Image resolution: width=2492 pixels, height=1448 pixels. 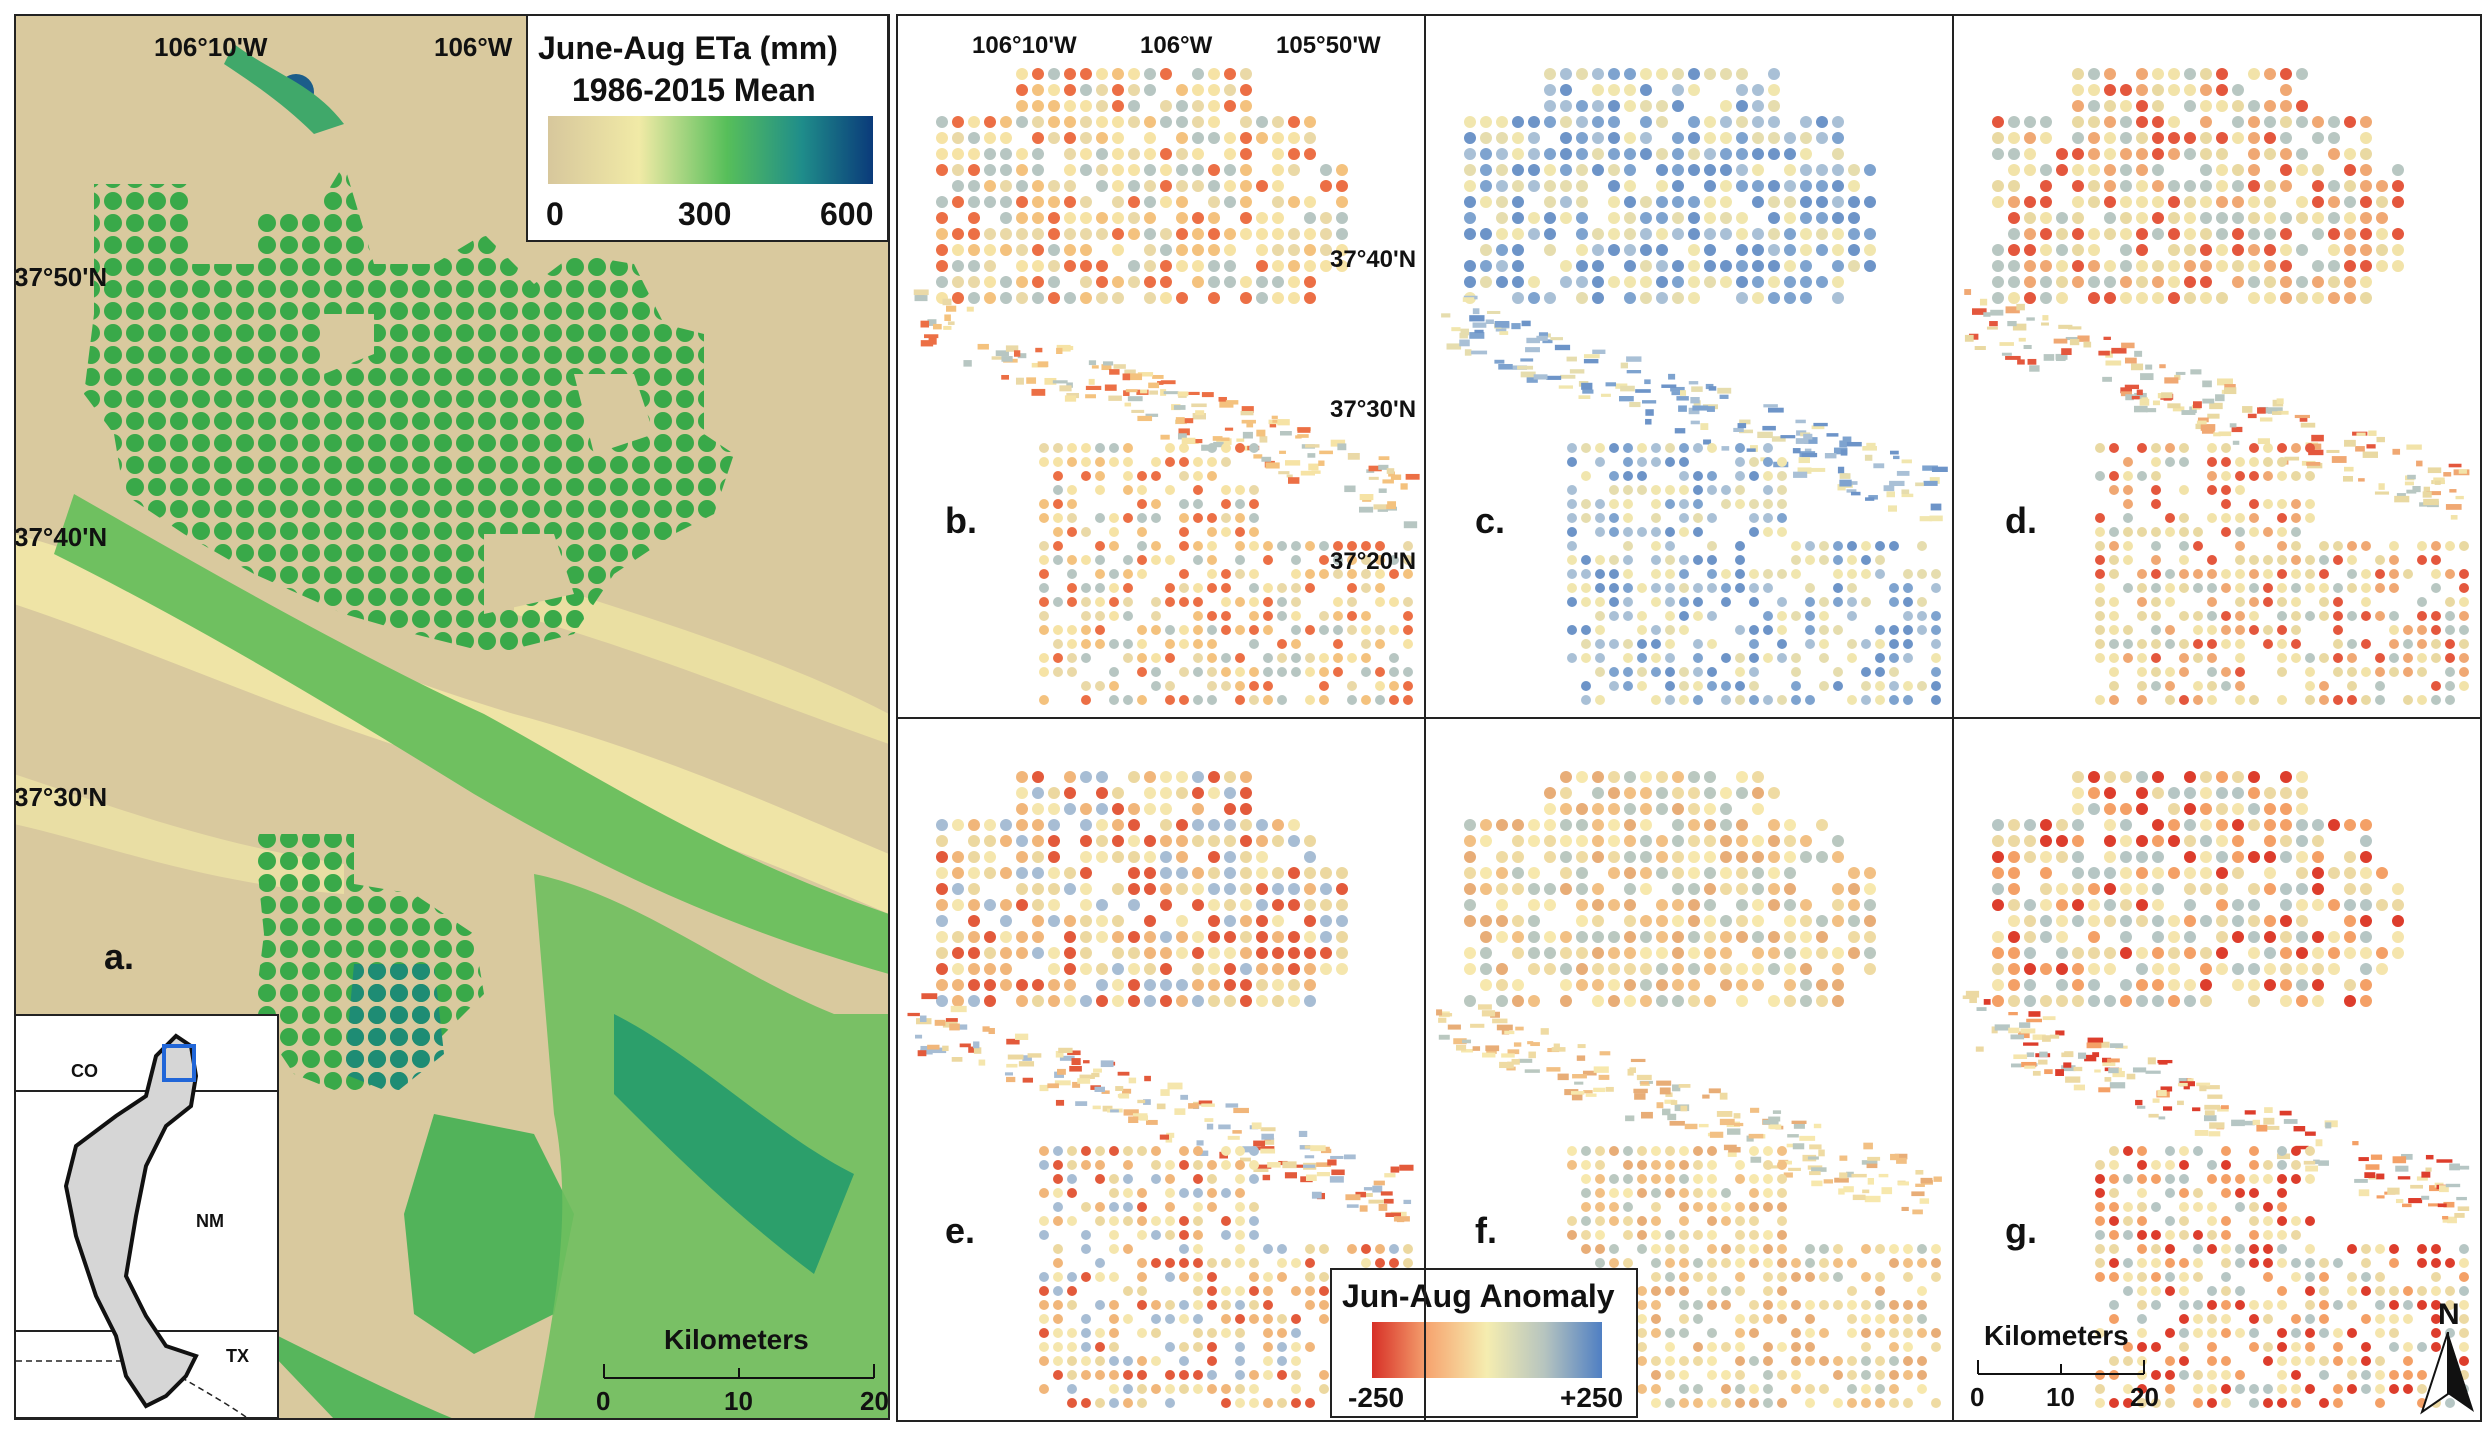 I want to click on panel-g-letter: g., so click(x=2021, y=1230).